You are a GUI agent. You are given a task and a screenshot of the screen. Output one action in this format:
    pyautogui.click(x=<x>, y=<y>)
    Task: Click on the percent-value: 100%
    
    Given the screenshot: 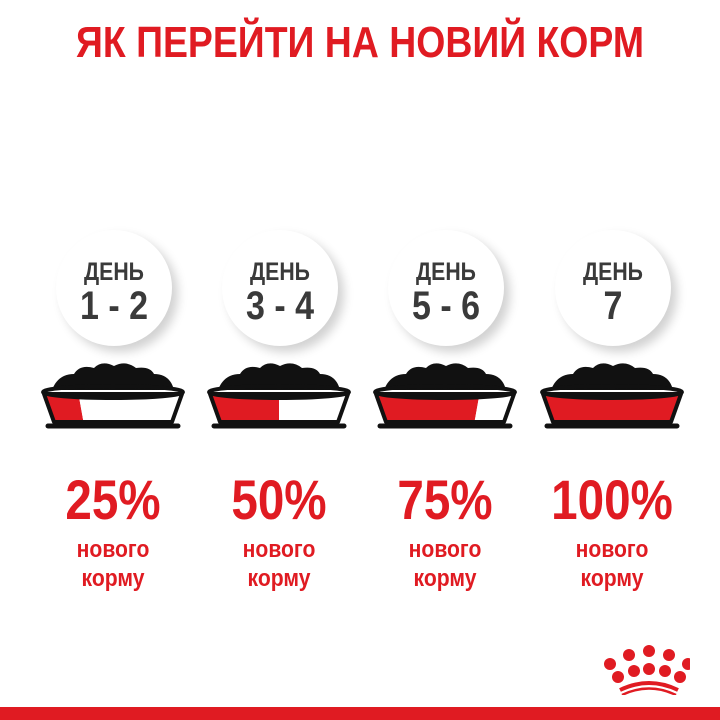 What is the action you would take?
    pyautogui.click(x=612, y=499)
    